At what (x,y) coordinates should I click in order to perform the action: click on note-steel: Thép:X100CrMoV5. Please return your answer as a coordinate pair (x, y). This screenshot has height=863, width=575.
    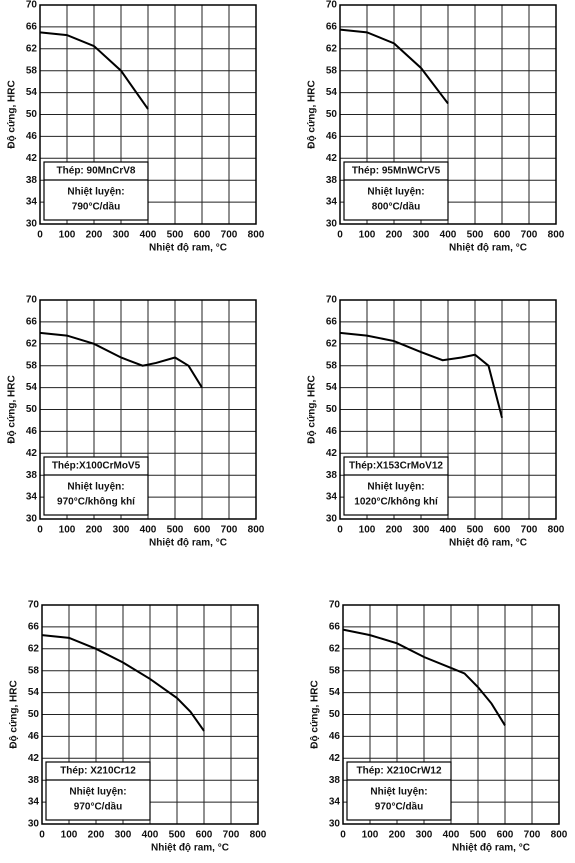
    Looking at the image, I should click on (96, 466).